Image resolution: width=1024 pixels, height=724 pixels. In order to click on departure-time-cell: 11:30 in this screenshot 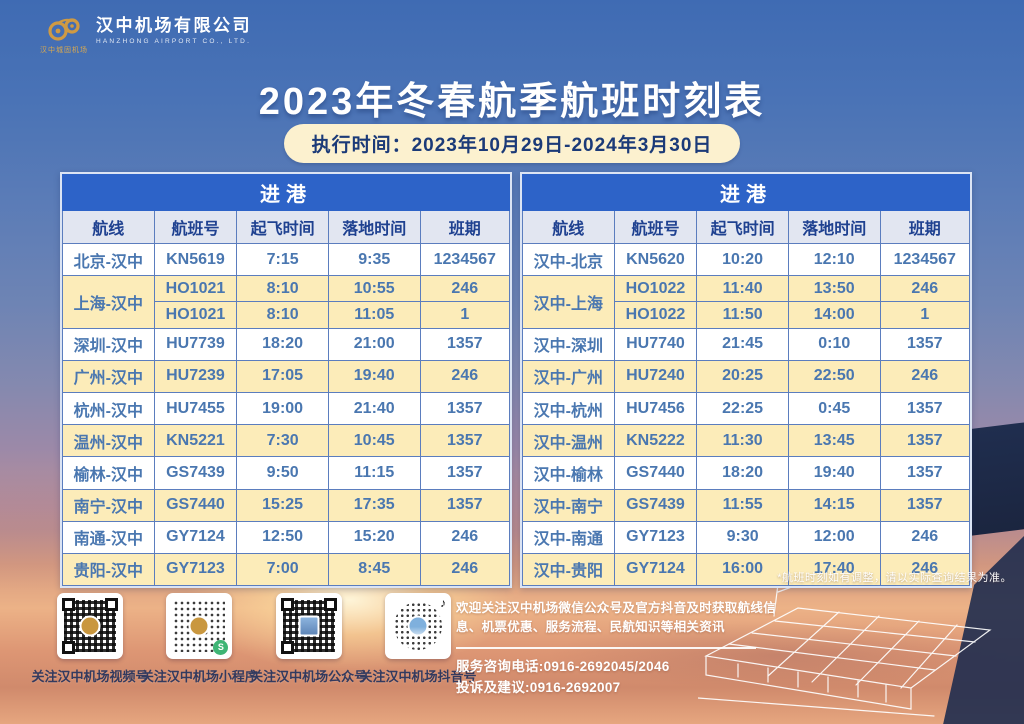, I will do `click(742, 441)`.